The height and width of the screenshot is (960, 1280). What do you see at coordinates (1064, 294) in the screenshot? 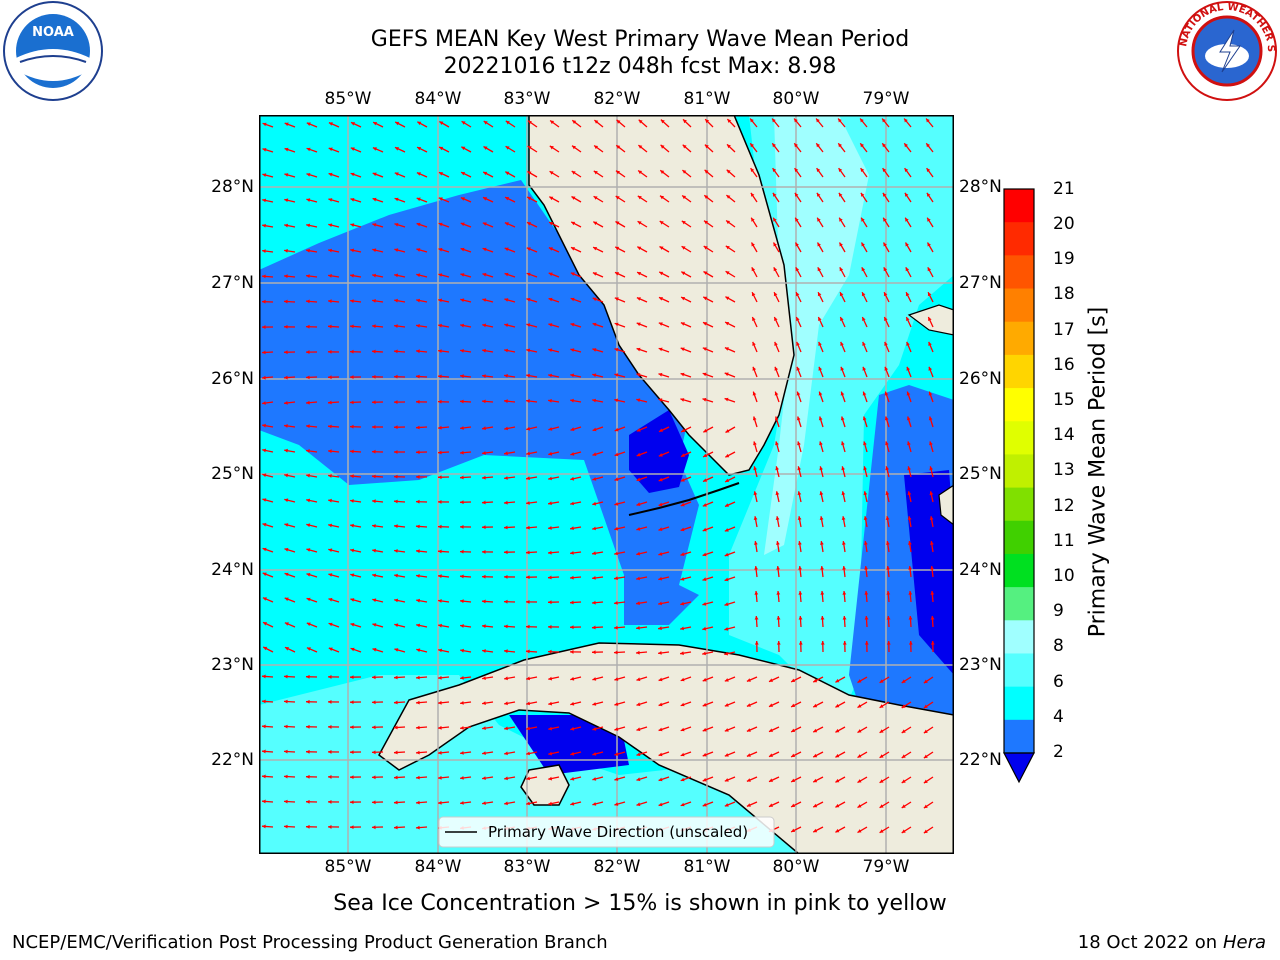
I see `colorbar-tick-18: 18` at bounding box center [1064, 294].